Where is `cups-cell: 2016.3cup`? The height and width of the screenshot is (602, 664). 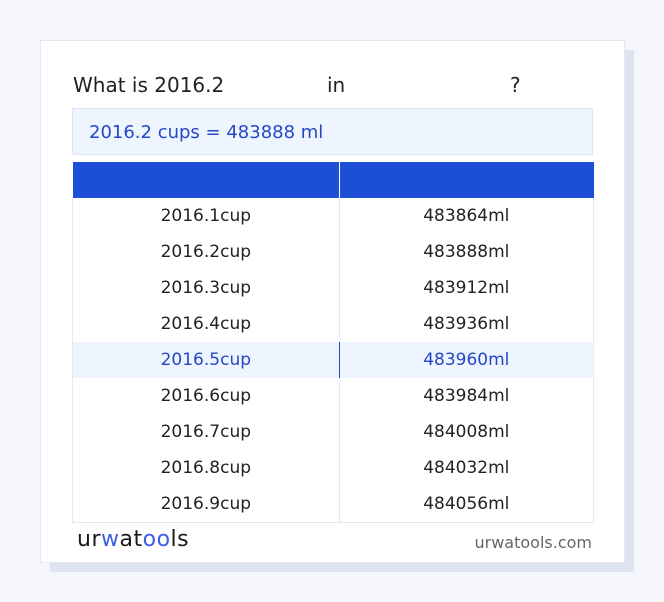
cups-cell: 2016.3cup is located at coordinates (206, 288).